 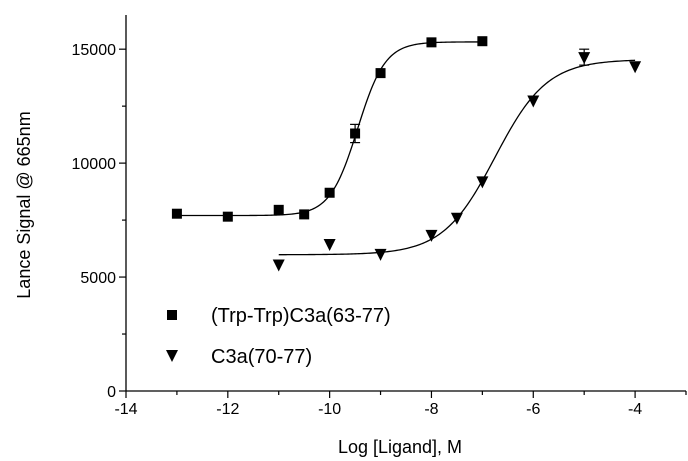 What do you see at coordinates (94, 50) in the screenshot?
I see `y-tick-label: 15000` at bounding box center [94, 50].